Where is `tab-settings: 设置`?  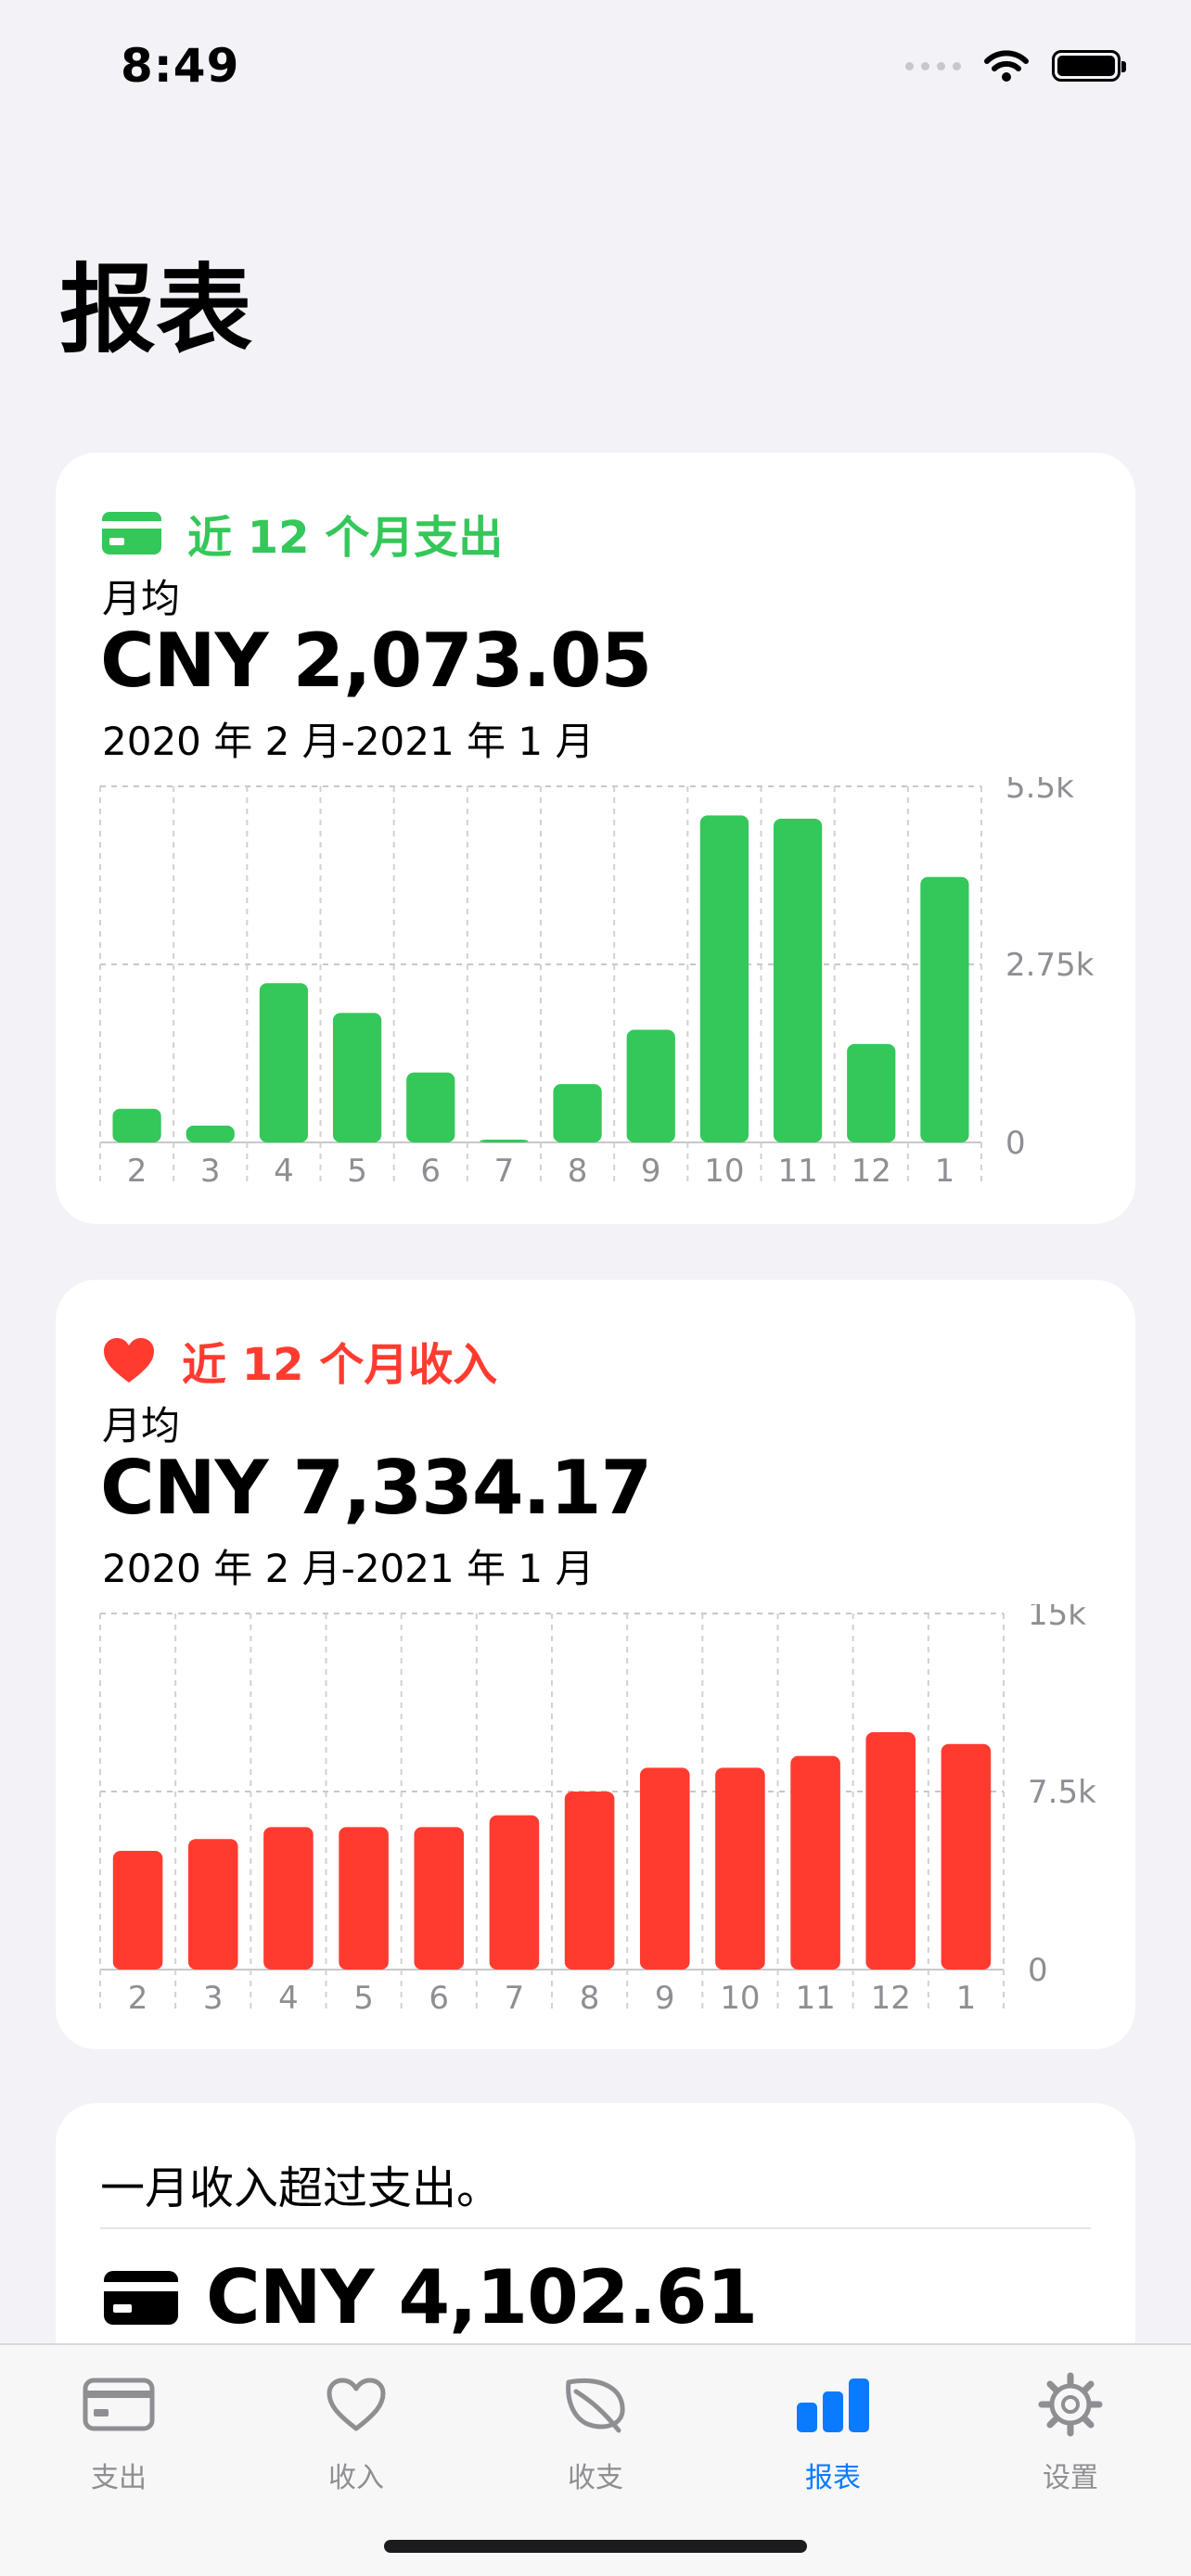 tab-settings: 设置 is located at coordinates (1070, 2433).